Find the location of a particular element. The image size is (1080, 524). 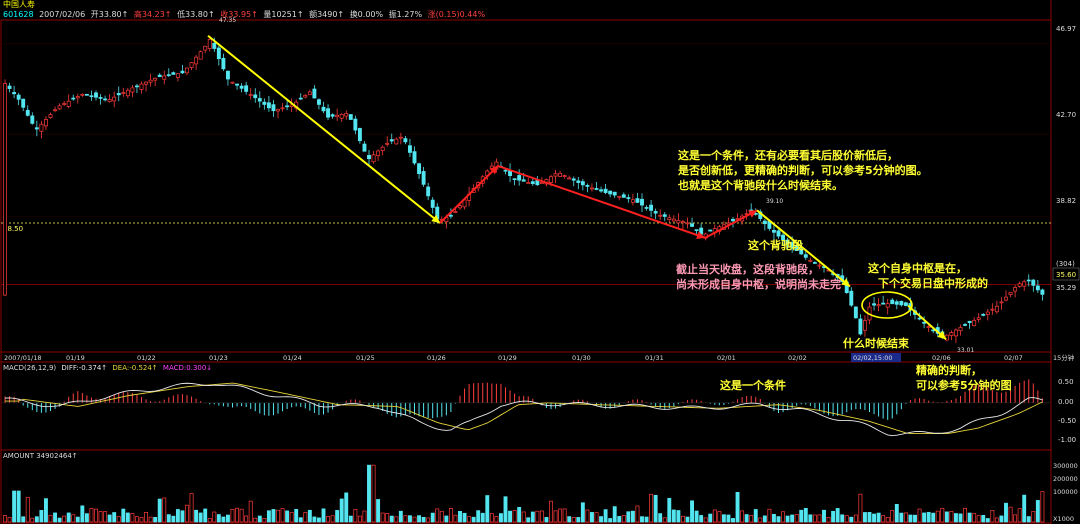

date-tick: 01/26 is located at coordinates (436, 358).